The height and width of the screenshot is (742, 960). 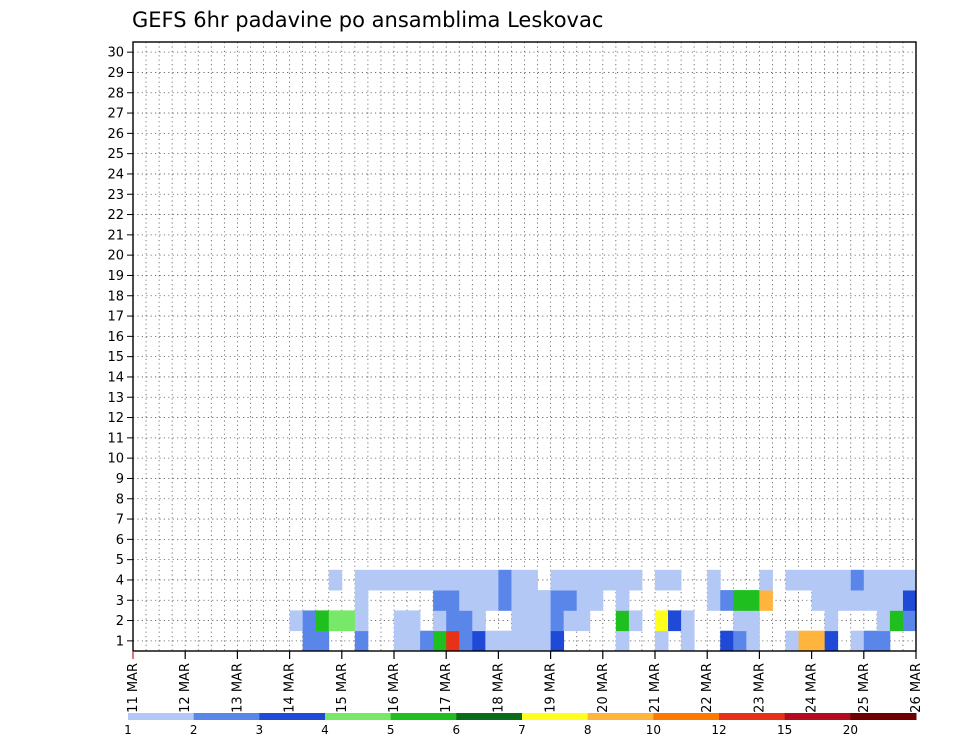 What do you see at coordinates (115, 256) in the screenshot?
I see `y-tick-label: 20` at bounding box center [115, 256].